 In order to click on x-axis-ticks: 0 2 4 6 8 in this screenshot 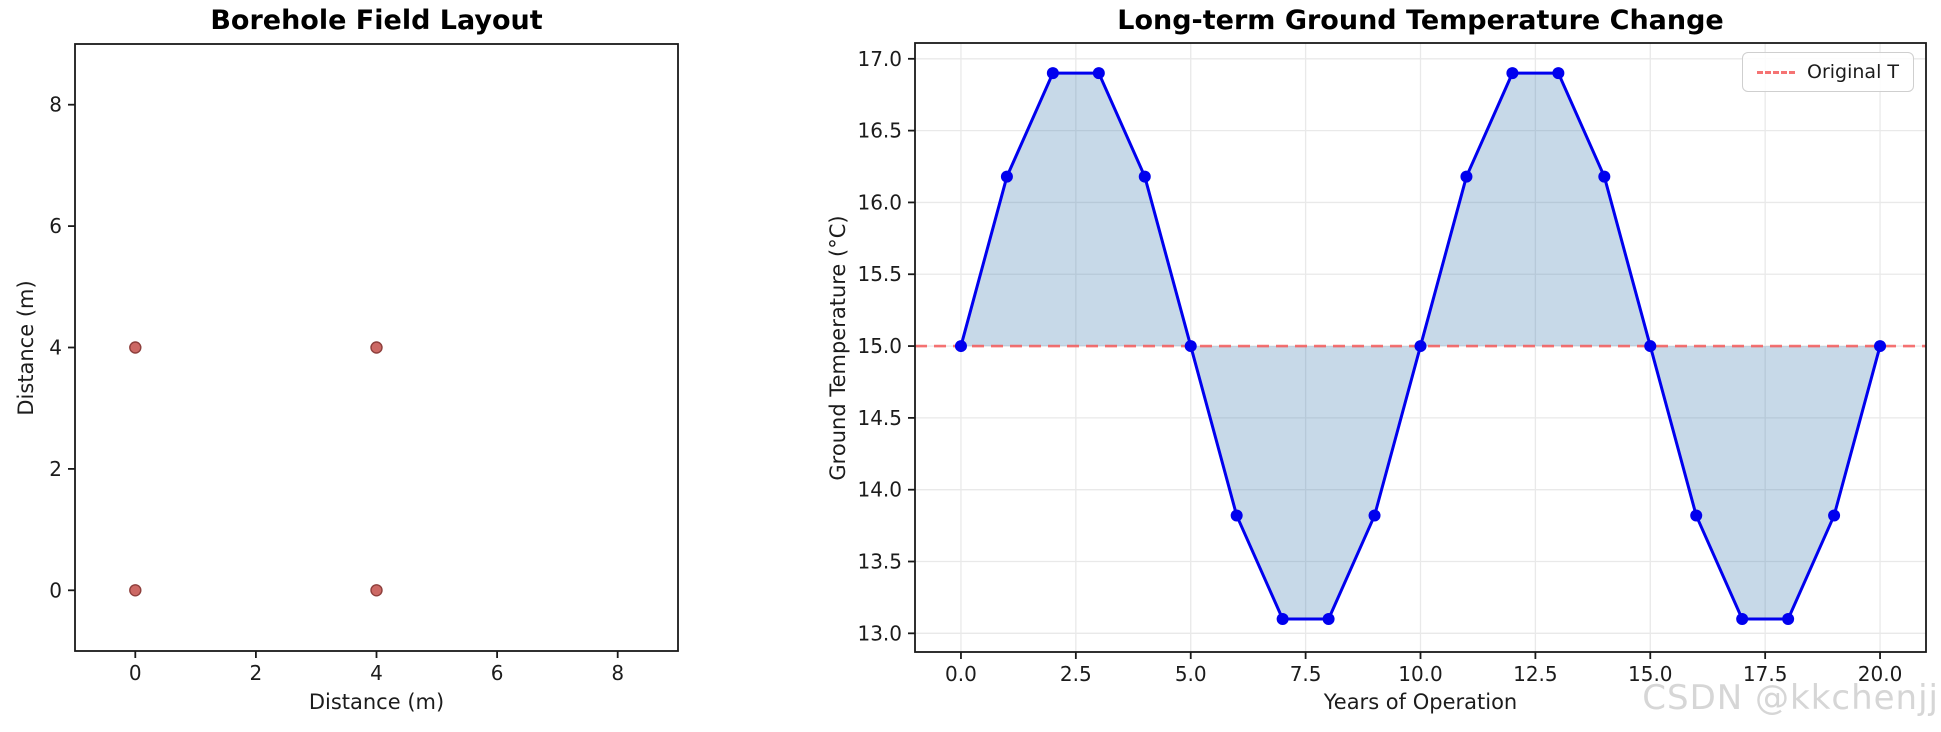, I will do `click(376, 668)`.